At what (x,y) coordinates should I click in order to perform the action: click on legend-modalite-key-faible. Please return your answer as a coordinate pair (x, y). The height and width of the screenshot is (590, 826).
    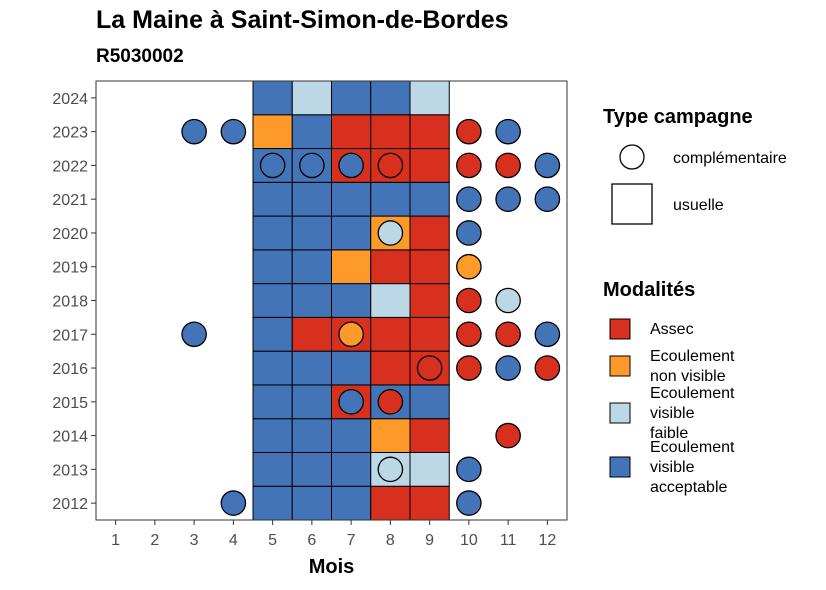
    Looking at the image, I should click on (620, 413).